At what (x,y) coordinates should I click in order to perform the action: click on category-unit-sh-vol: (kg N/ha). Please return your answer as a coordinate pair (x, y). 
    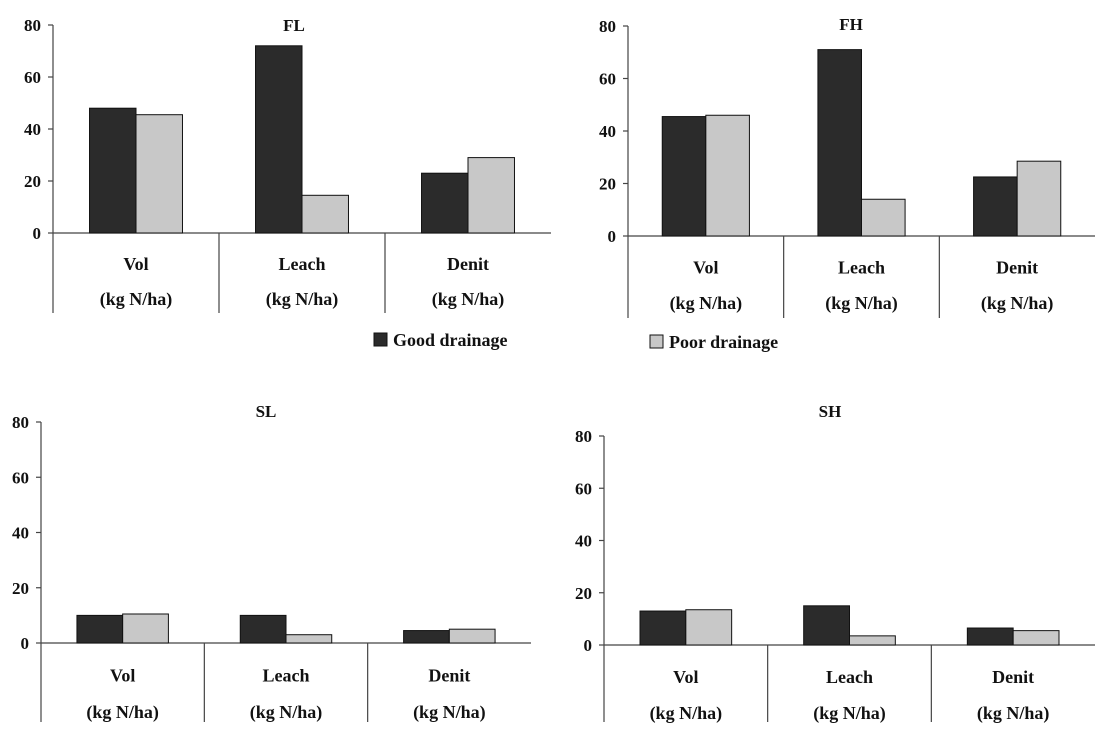
    Looking at the image, I should click on (686, 713).